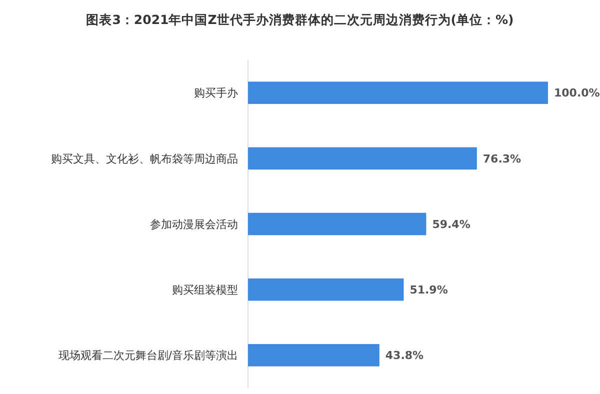  Describe the element at coordinates (429, 289) in the screenshot. I see `data-label: 51.9%` at that location.